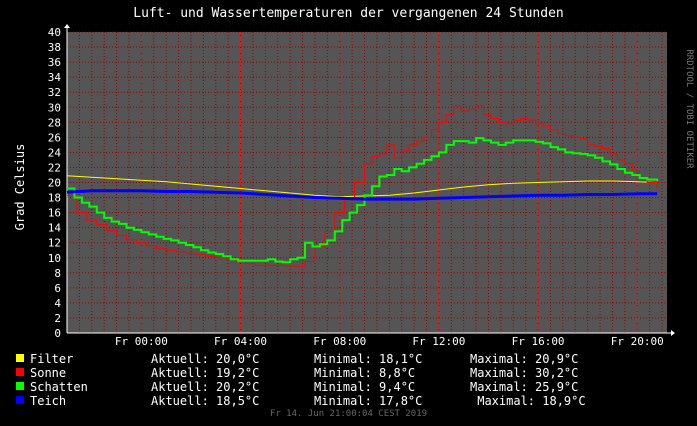  Describe the element at coordinates (57, 273) in the screenshot. I see `y-tick-label: 8` at that location.